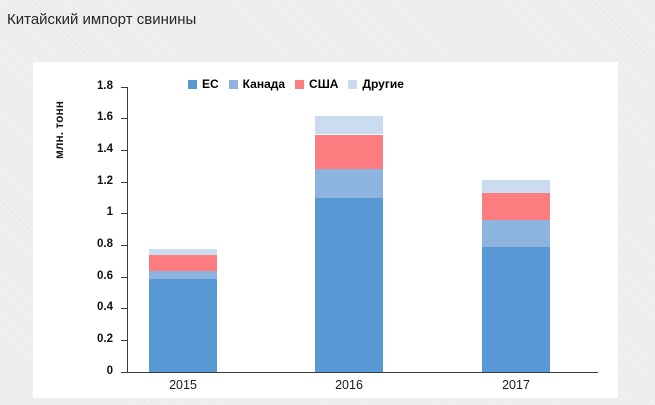 Image resolution: width=655 pixels, height=405 pixels. What do you see at coordinates (233, 84) in the screenshot?
I see `legend-swatch-Канада` at bounding box center [233, 84].